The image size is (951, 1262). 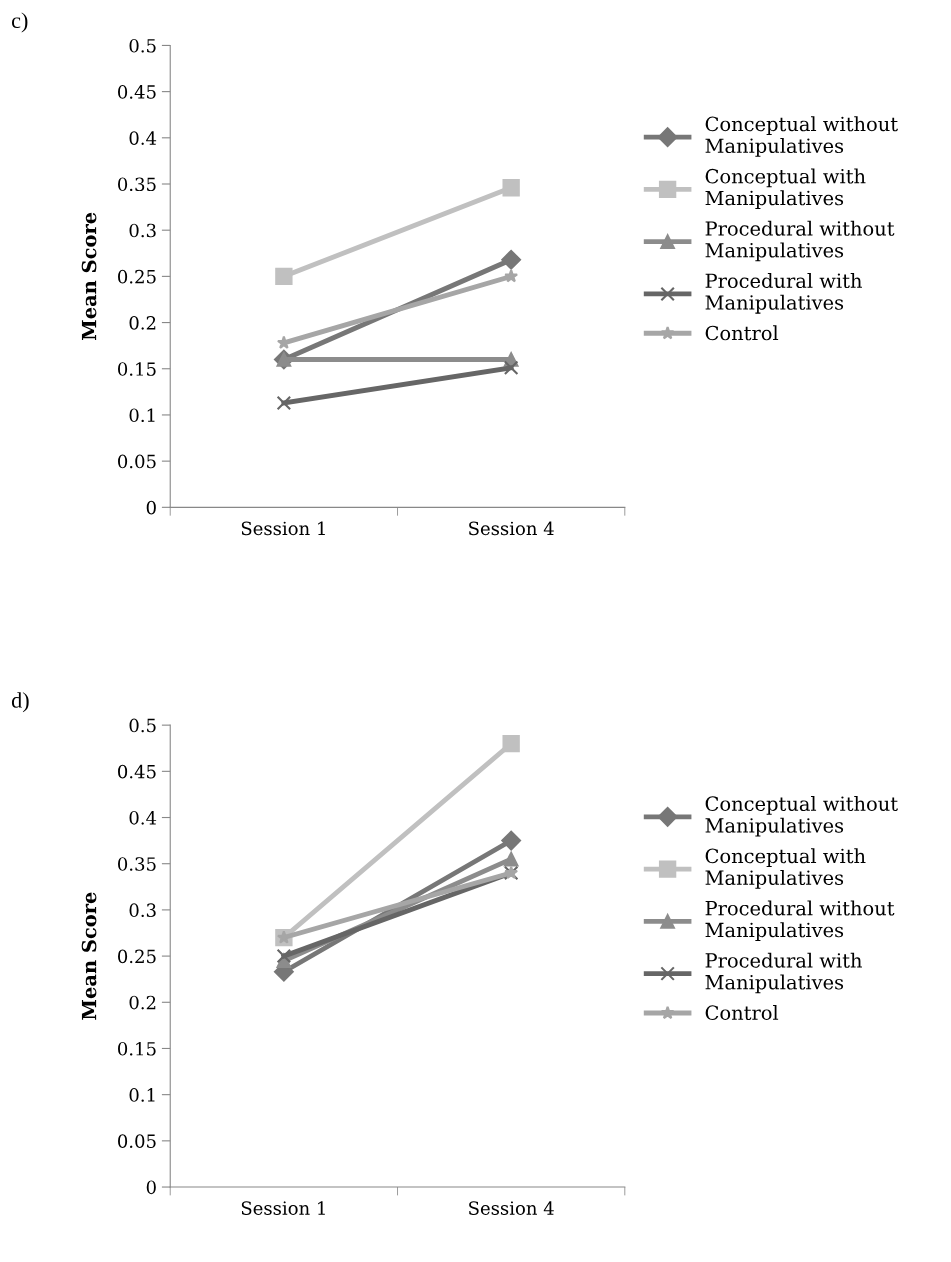 I want to click on chart-title: c), so click(x=19, y=22).